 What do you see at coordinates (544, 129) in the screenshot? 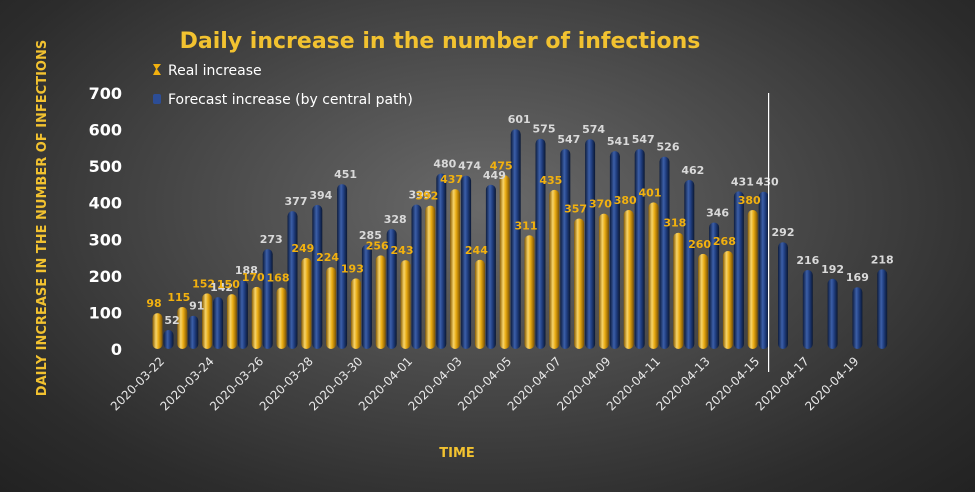
I see `forecast-value-label: 575` at bounding box center [544, 129].